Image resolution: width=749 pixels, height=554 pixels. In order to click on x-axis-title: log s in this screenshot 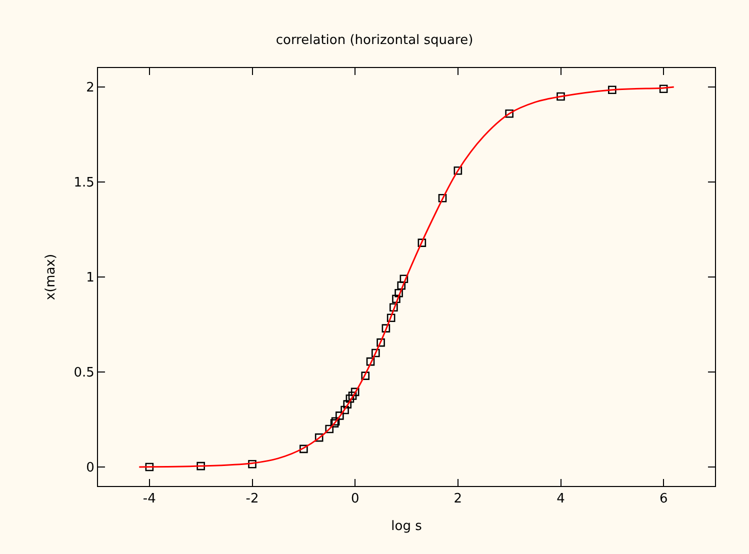, I will do `click(406, 526)`.